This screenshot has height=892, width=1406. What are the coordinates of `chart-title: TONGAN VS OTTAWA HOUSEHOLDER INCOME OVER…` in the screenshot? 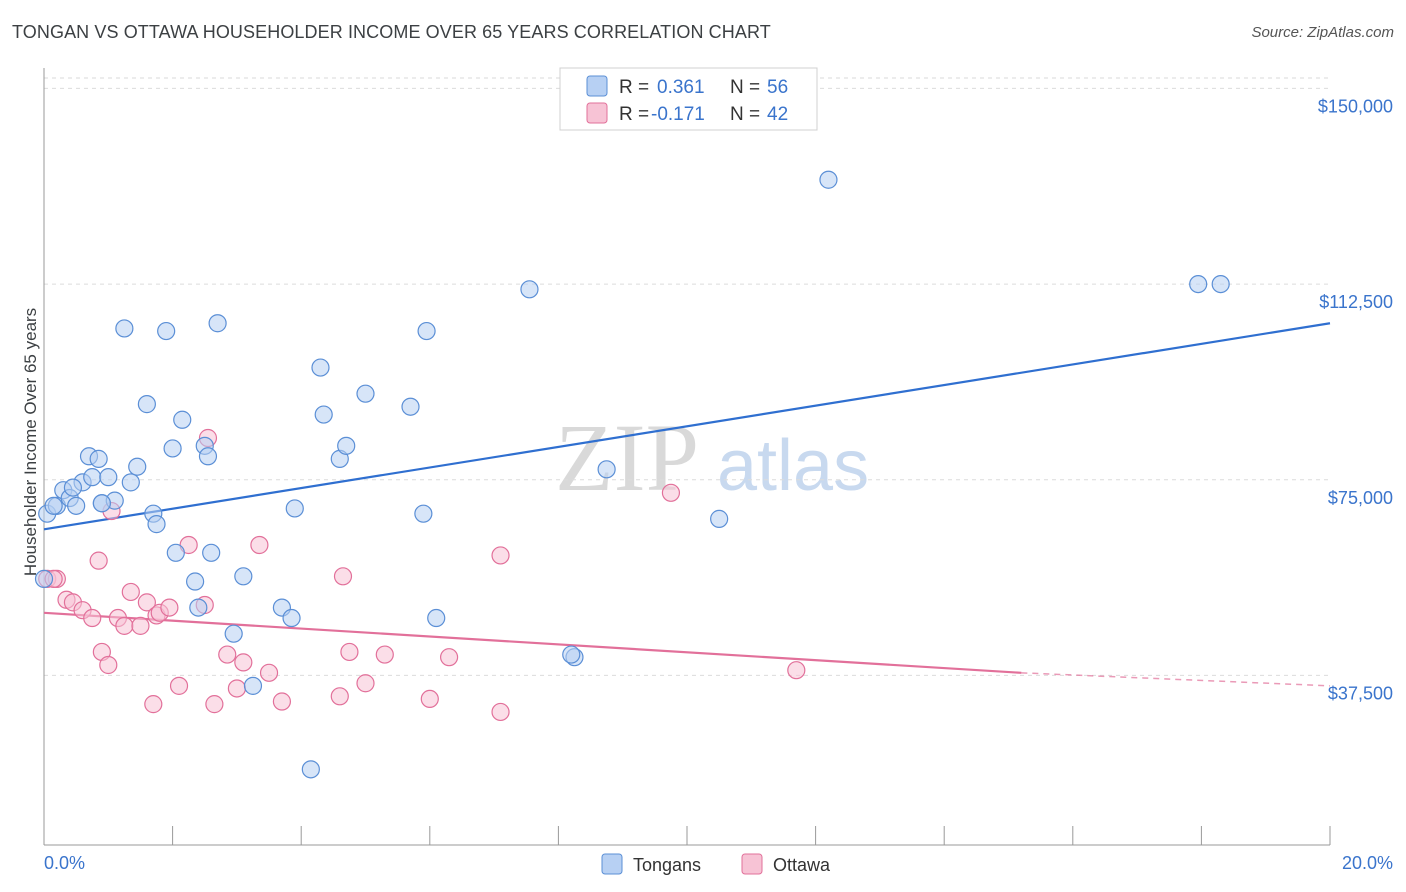 It's located at (391, 32).